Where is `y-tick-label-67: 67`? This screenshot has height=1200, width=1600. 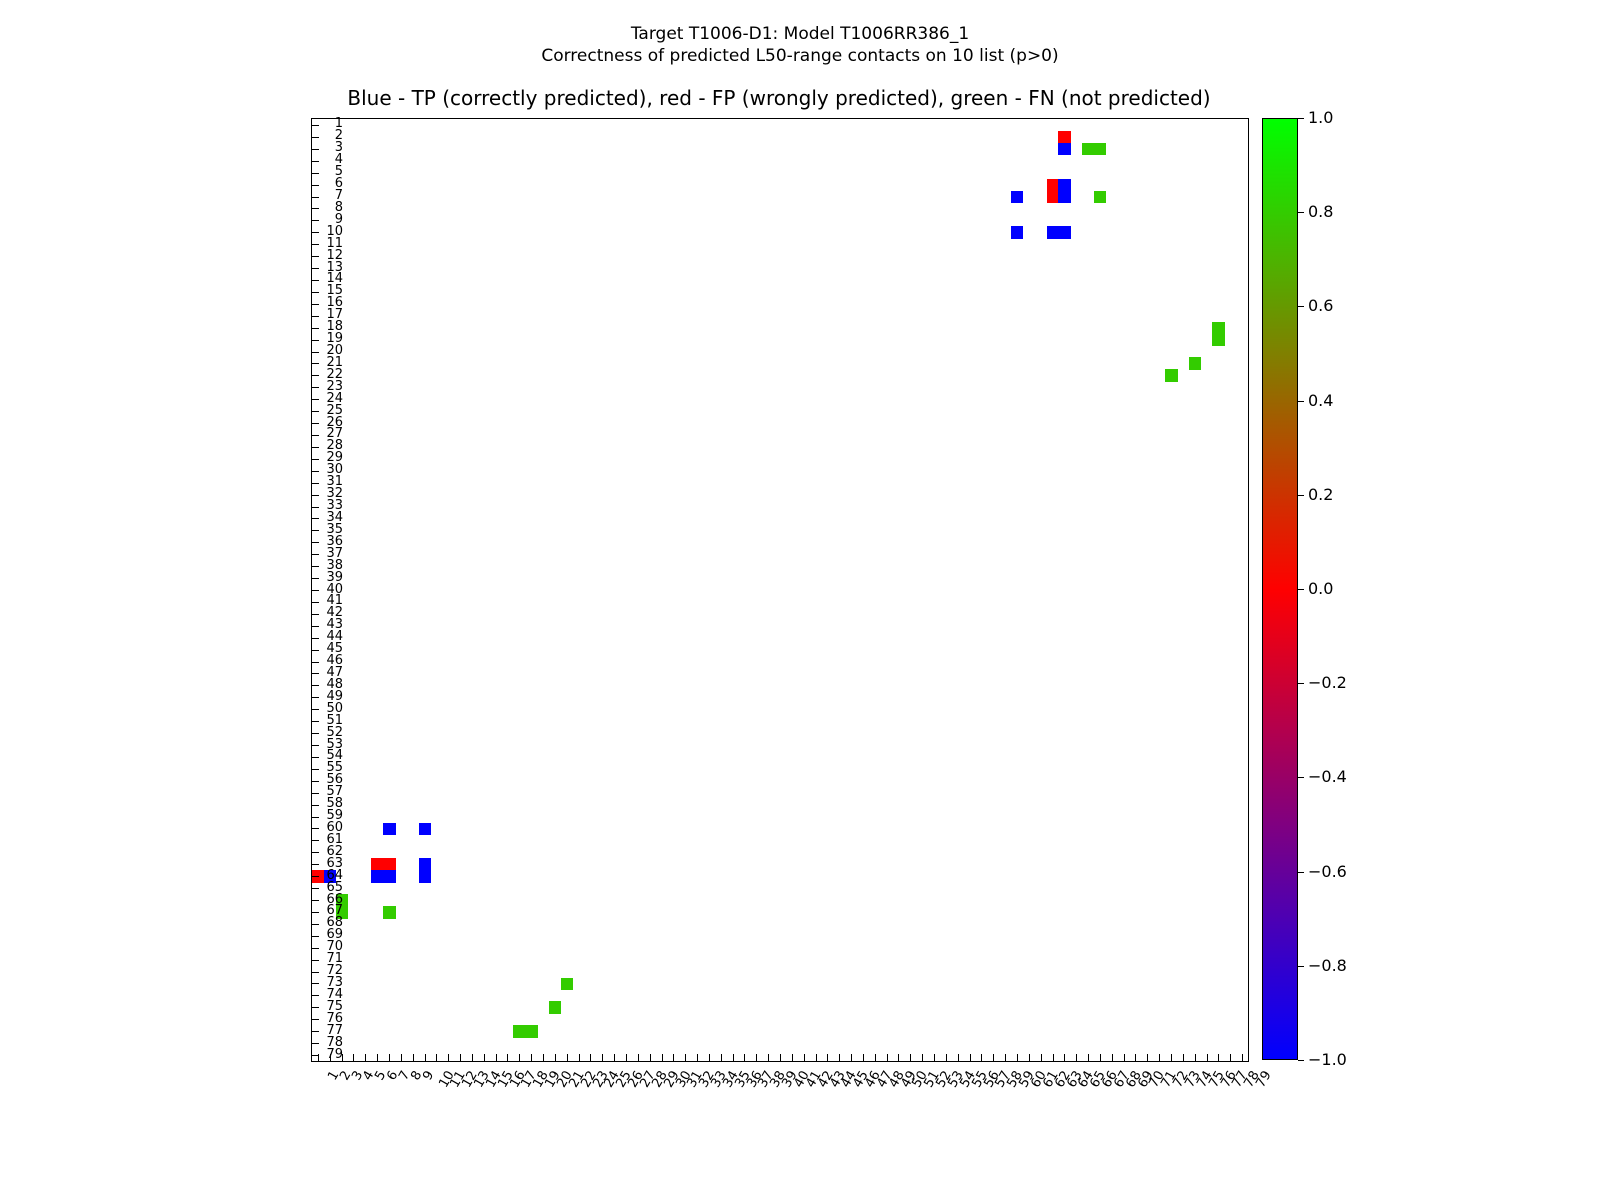
y-tick-label-67: 67 is located at coordinates (334, 911).